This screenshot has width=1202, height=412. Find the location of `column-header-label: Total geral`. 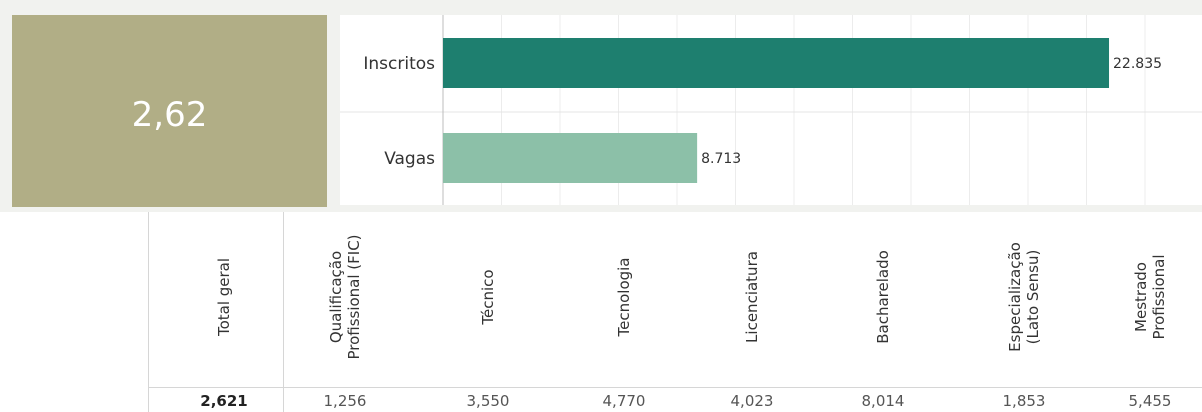

column-header-label: Total geral is located at coordinates (224, 297).